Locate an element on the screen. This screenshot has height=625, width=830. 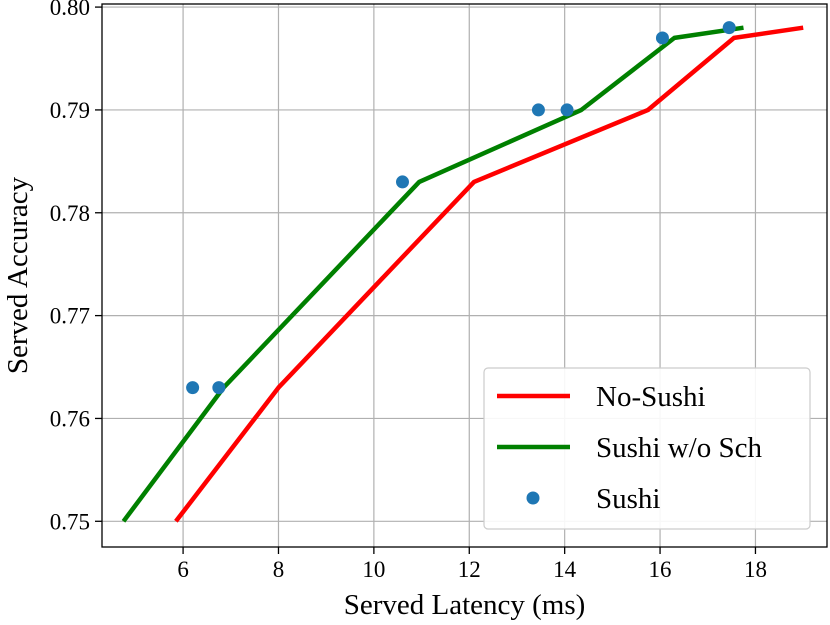
x-tick-label: 8 is located at coordinates (279, 569).